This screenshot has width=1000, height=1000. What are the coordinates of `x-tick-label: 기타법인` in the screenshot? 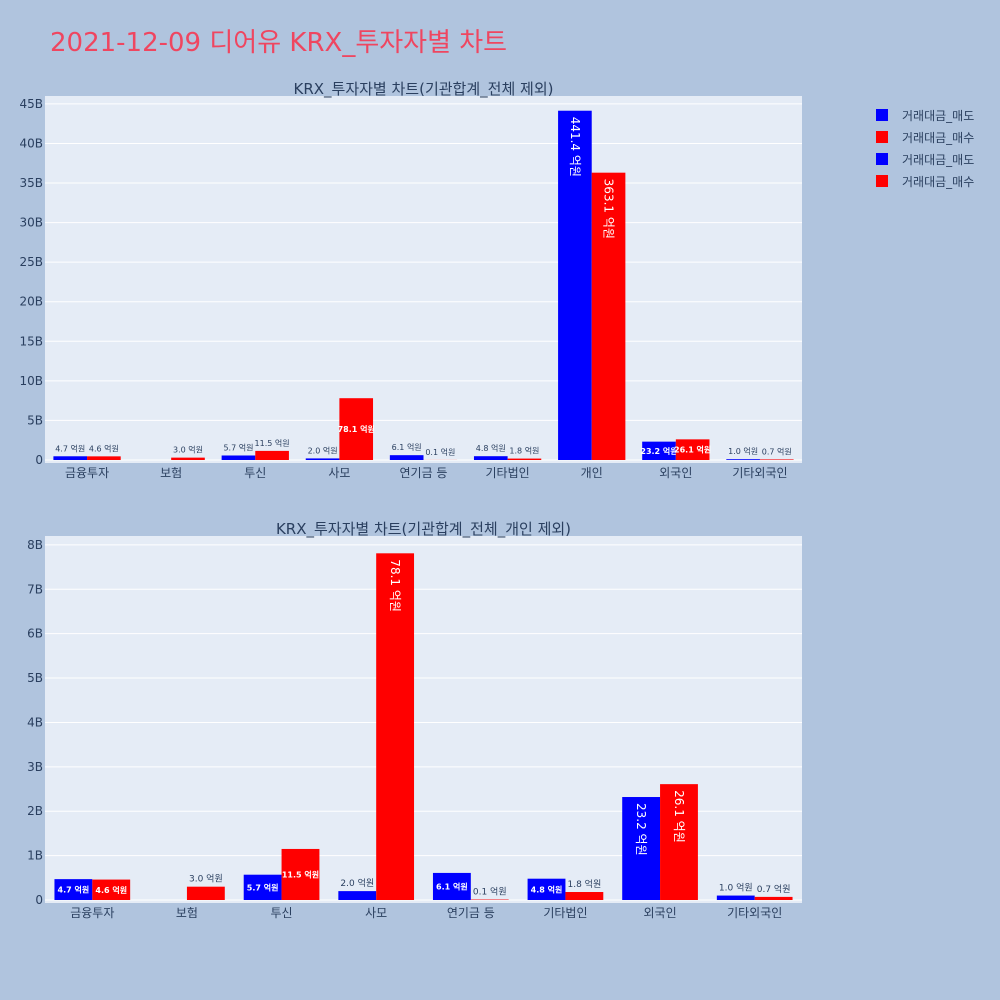 It's located at (565, 913).